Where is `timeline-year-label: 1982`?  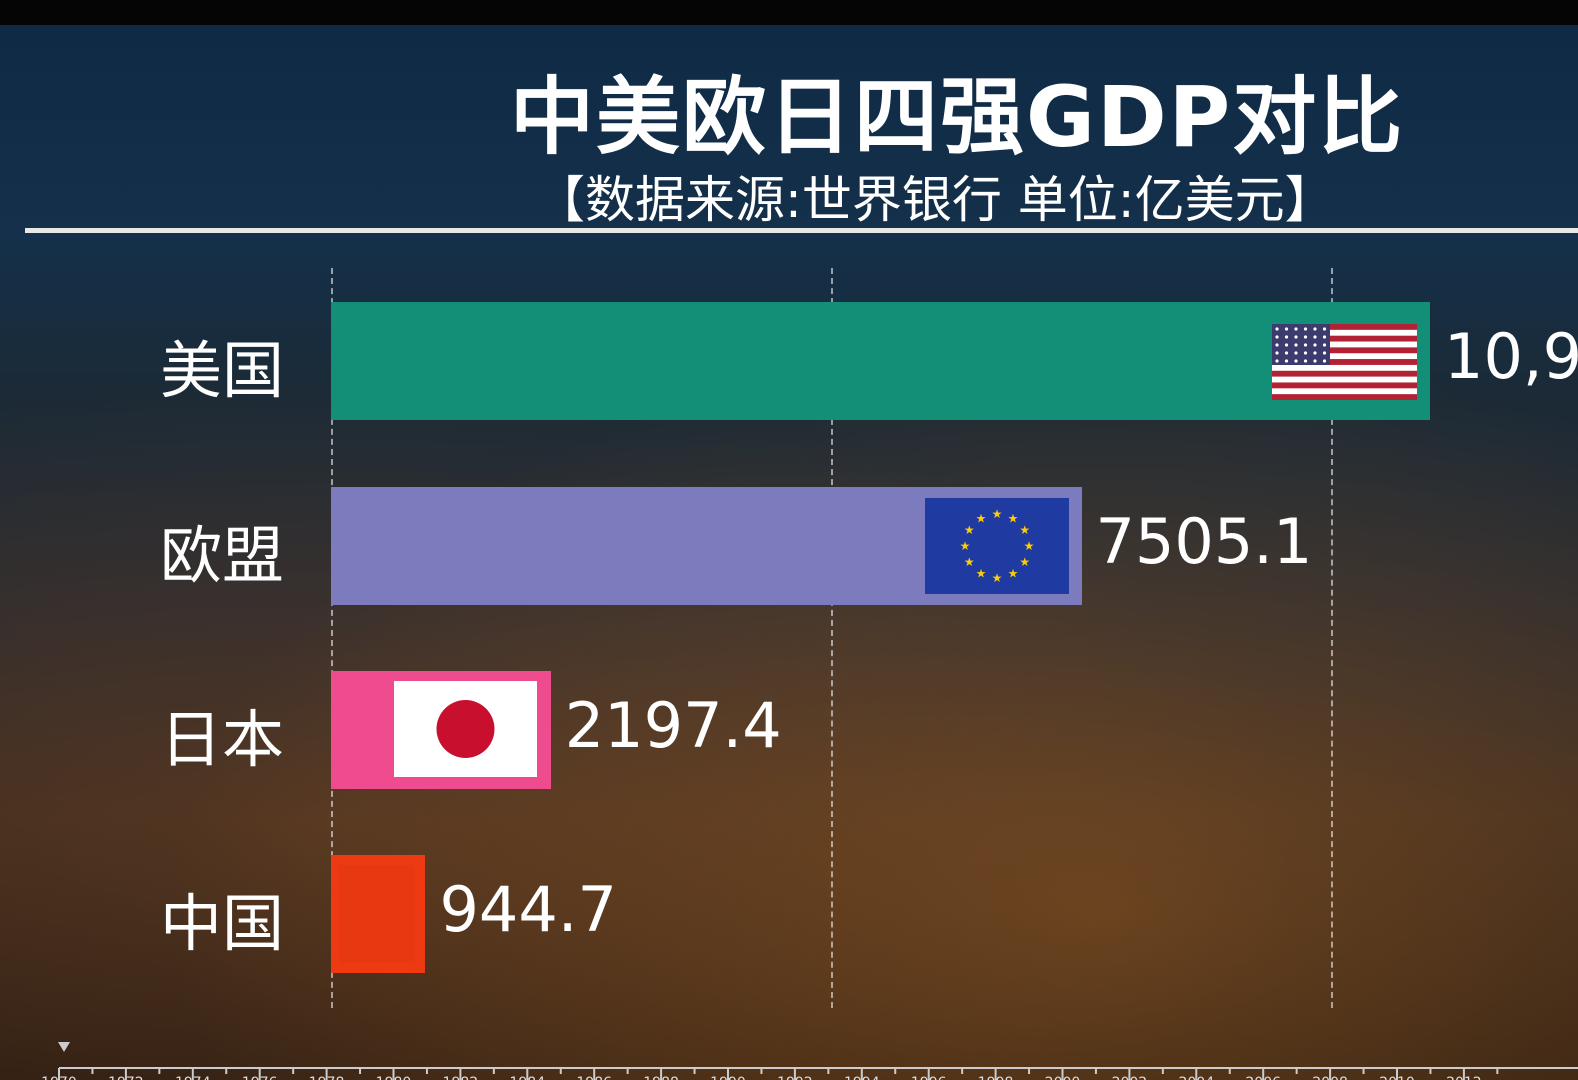
timeline-year-label: 1982 is located at coordinates (461, 1077).